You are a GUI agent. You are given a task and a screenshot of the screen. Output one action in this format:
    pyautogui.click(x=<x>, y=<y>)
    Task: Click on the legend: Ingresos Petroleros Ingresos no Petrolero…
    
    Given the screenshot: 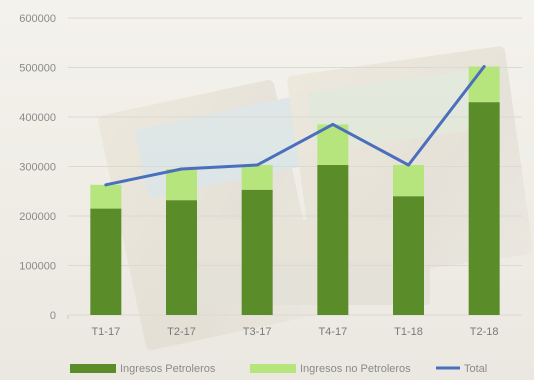 What is the action you would take?
    pyautogui.click(x=278, y=369)
    